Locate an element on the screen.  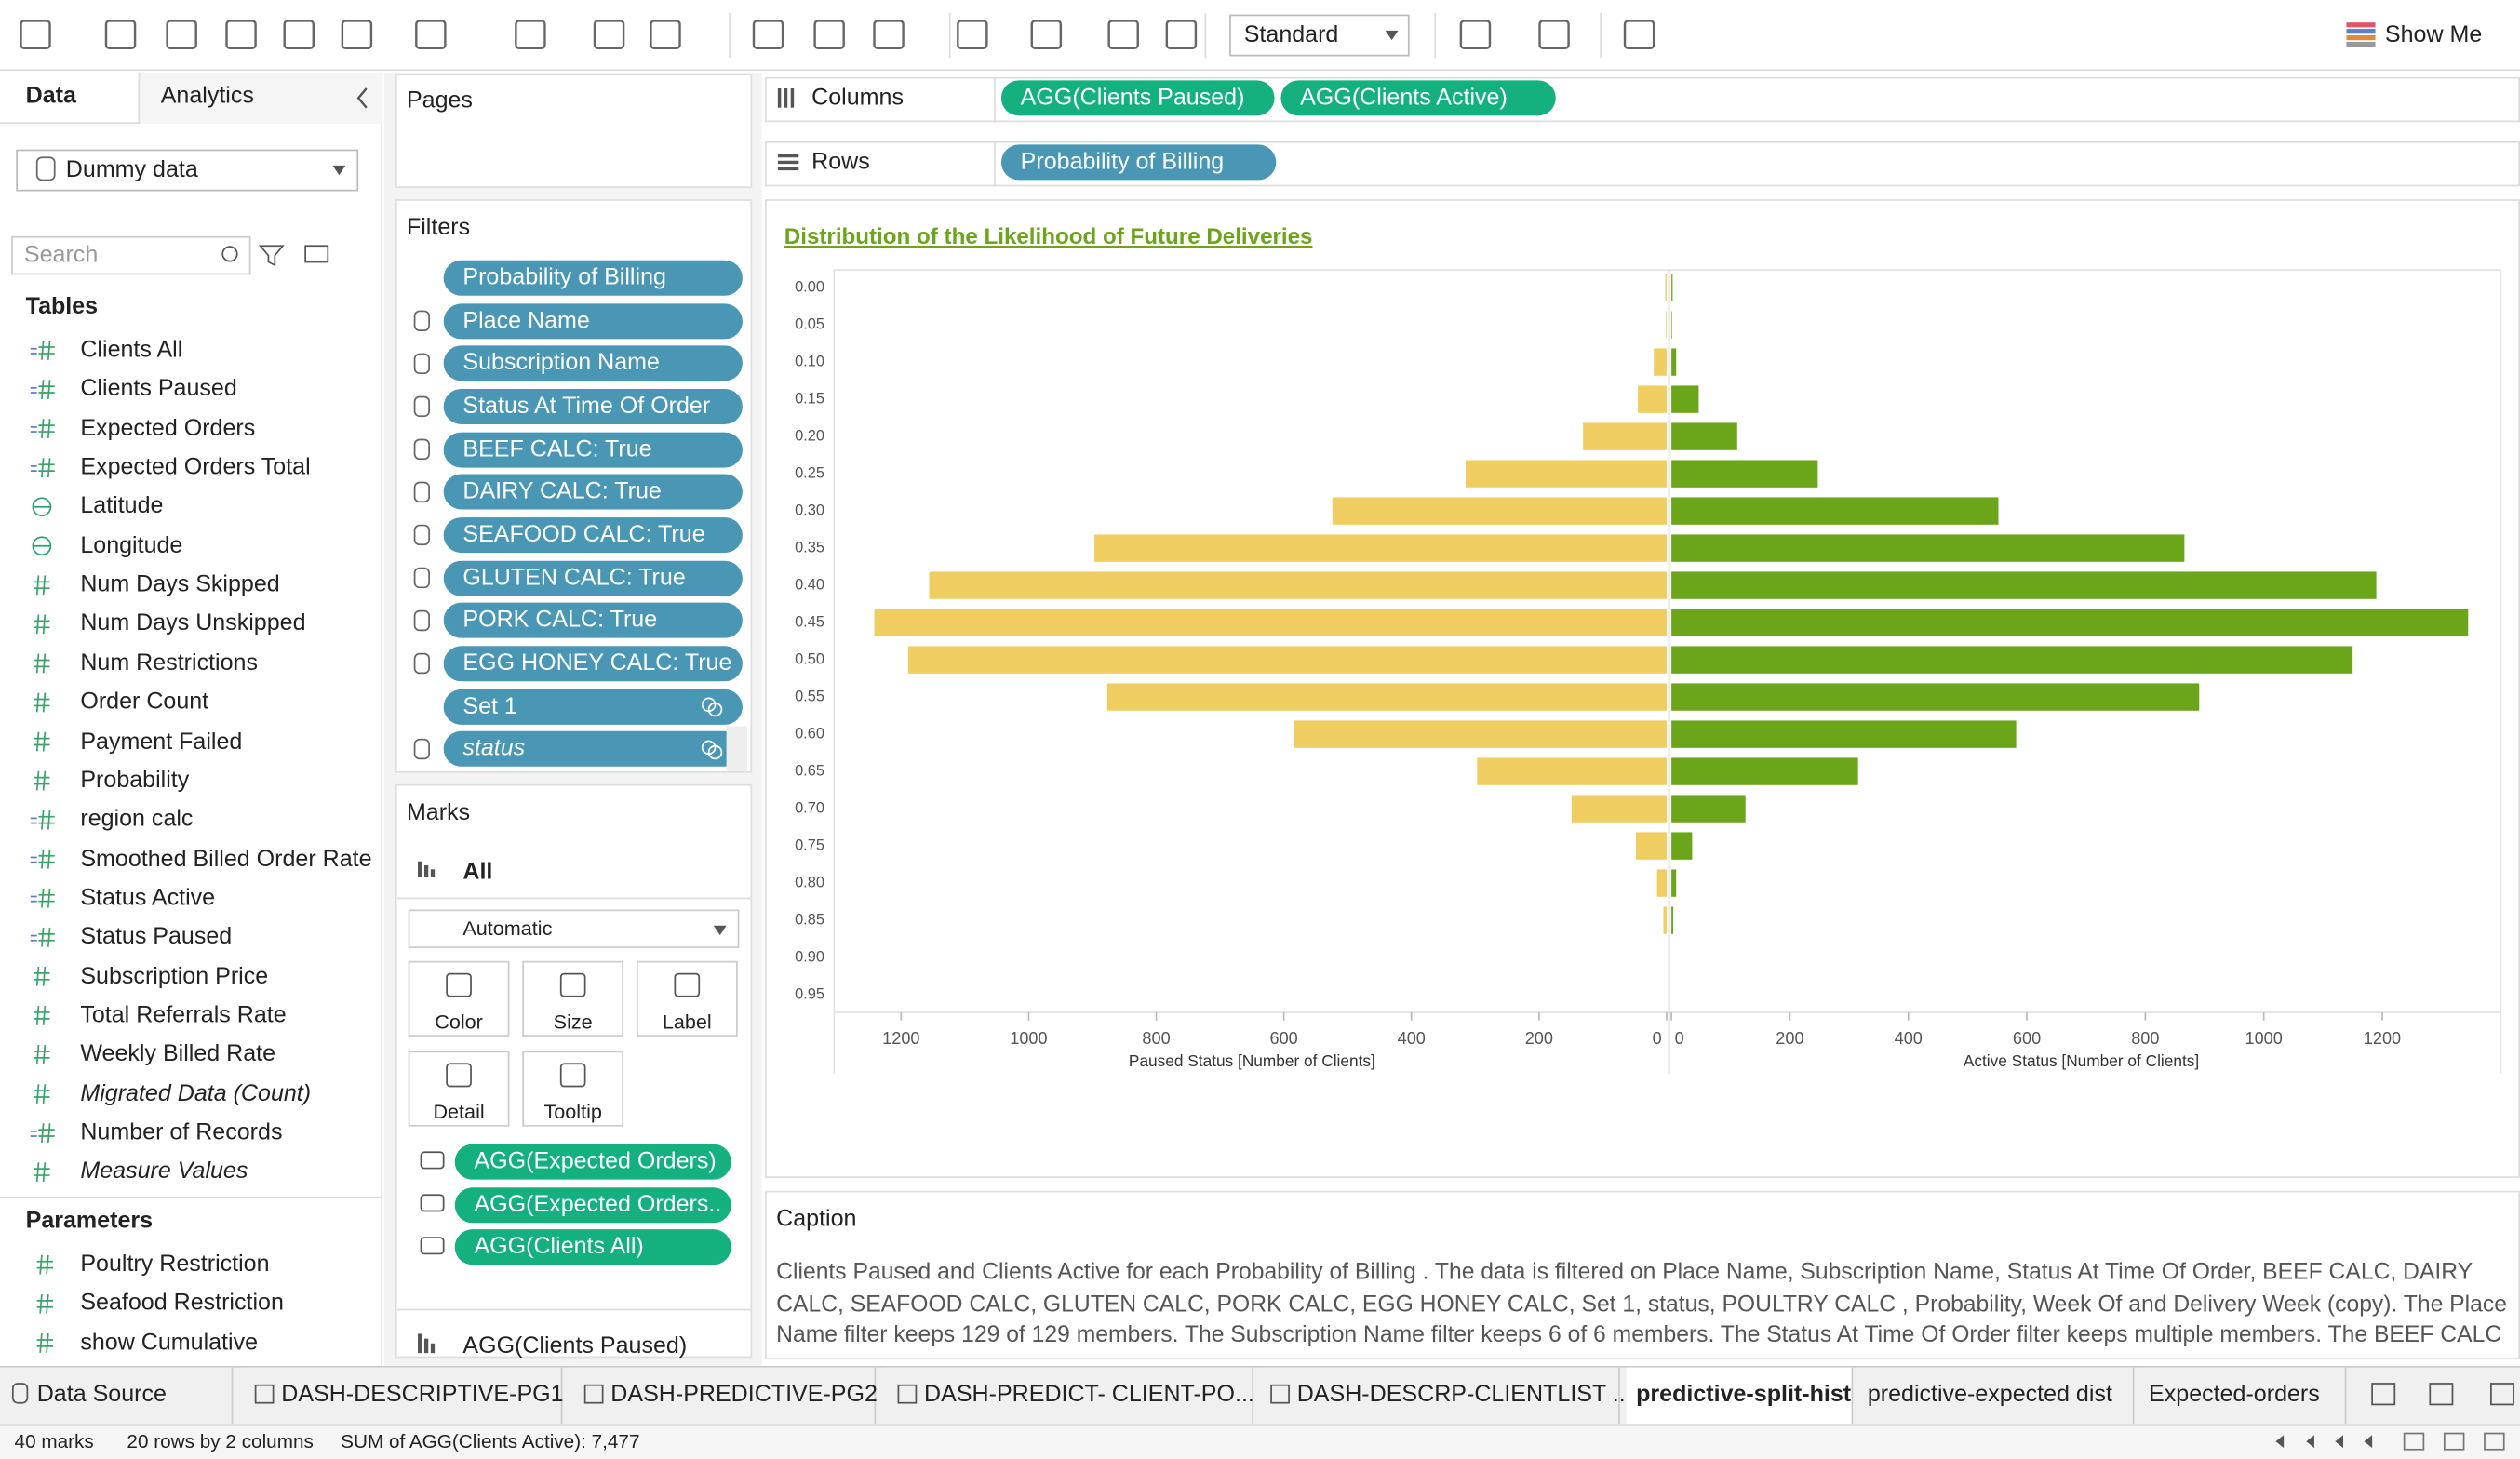
field-item: Subscription Price is located at coordinates (174, 977).